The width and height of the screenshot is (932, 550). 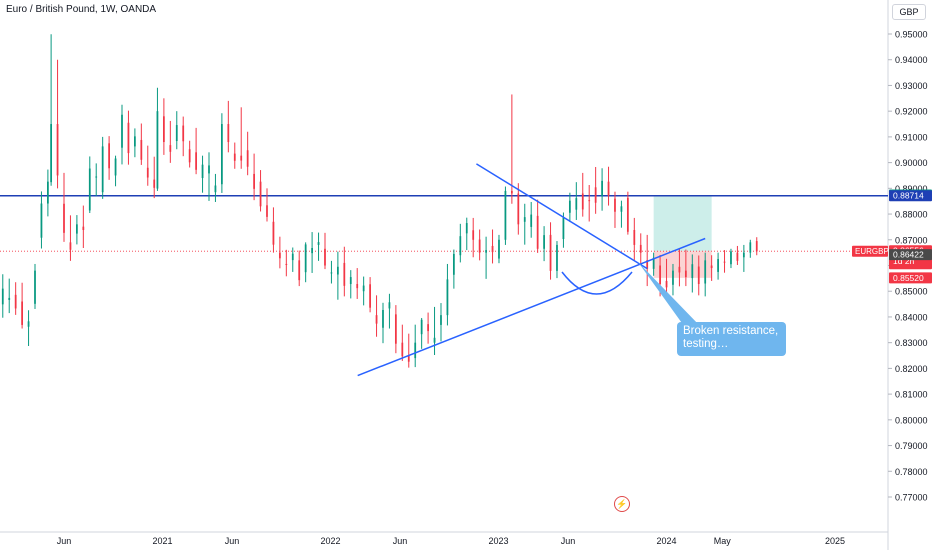 What do you see at coordinates (911, 343) in the screenshot?
I see `y-tick-label: 0.83000` at bounding box center [911, 343].